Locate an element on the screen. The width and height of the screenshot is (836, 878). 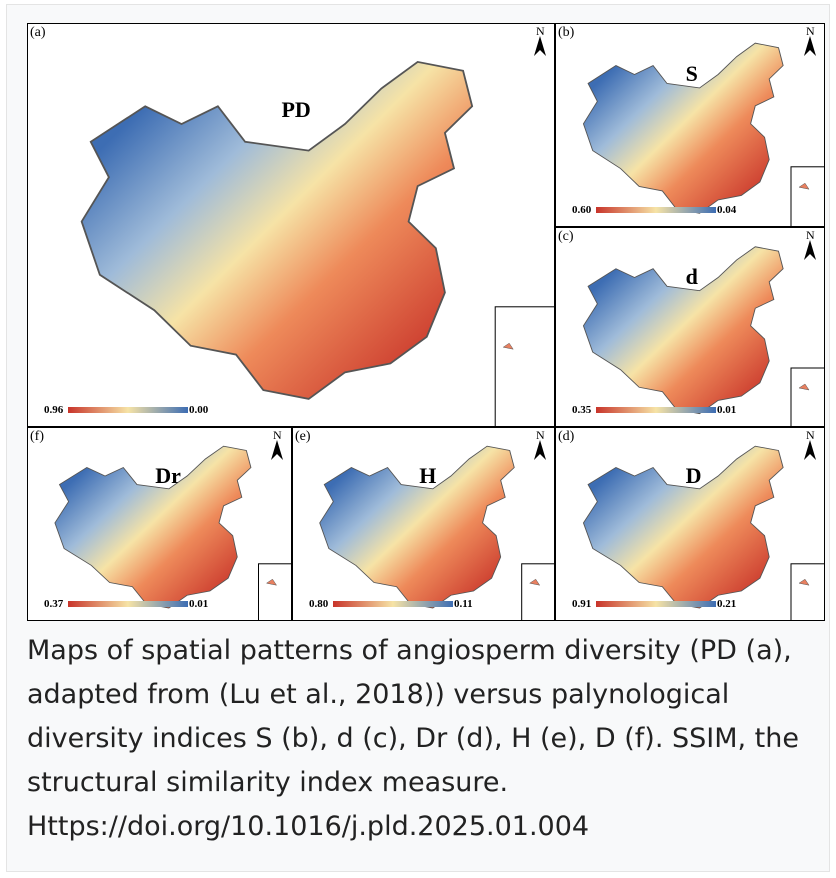
legend-min: 0.91 is located at coordinates (582, 604).